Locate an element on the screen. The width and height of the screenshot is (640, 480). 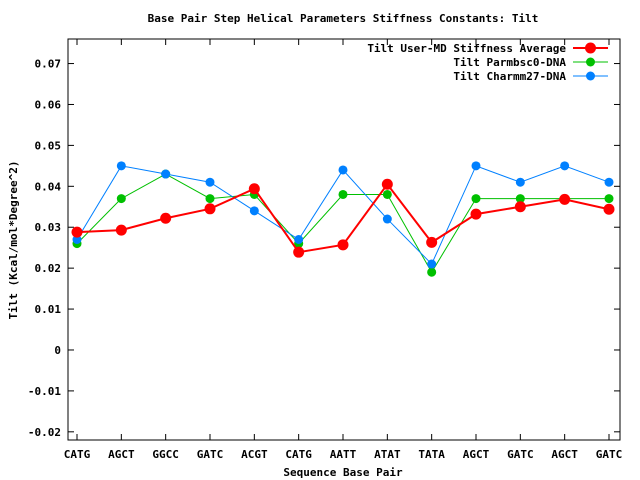
x-tick-label: TATA is located at coordinates (431, 454).